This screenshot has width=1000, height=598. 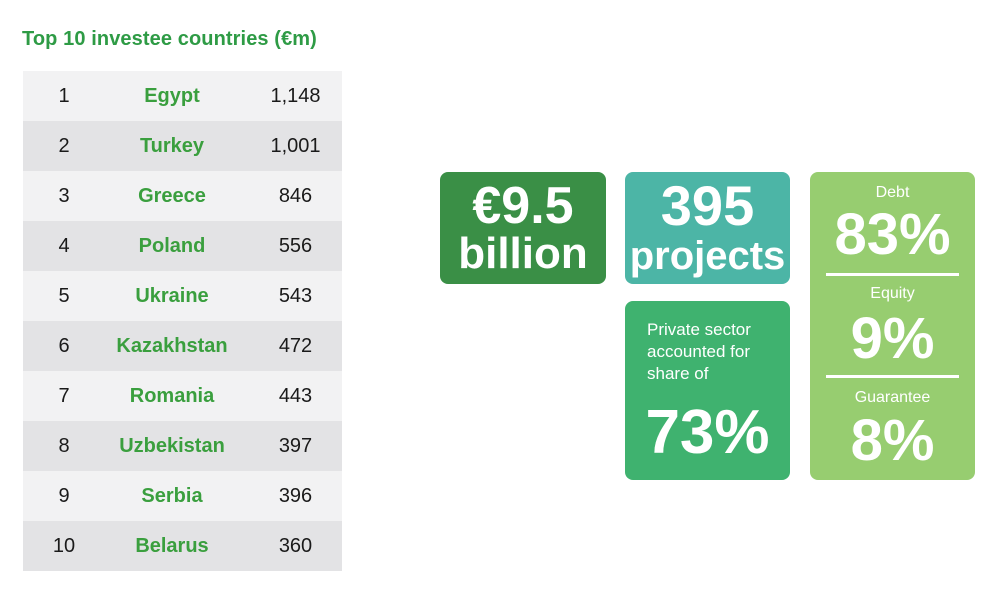 What do you see at coordinates (295, 495) in the screenshot?
I see `value-cell: 396` at bounding box center [295, 495].